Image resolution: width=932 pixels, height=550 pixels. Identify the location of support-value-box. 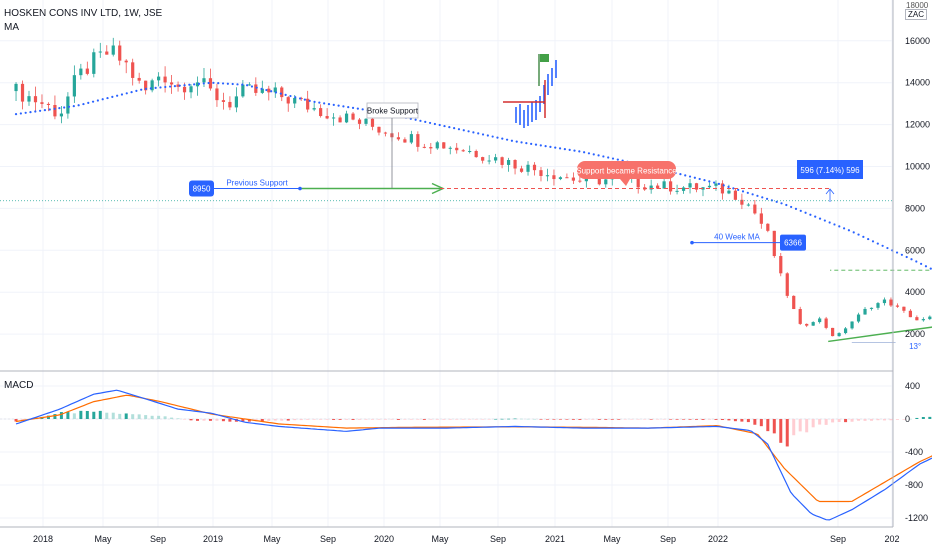
(201, 188).